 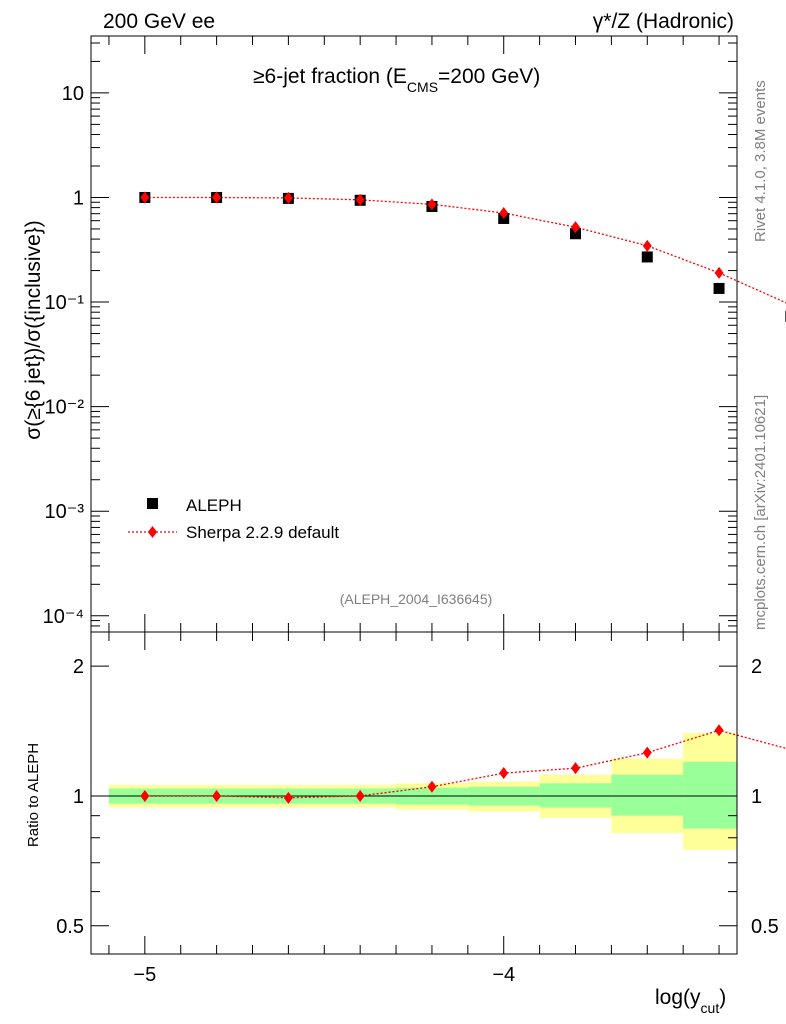 What do you see at coordinates (152, 503) in the screenshot?
I see `legend-aleph-marker` at bounding box center [152, 503].